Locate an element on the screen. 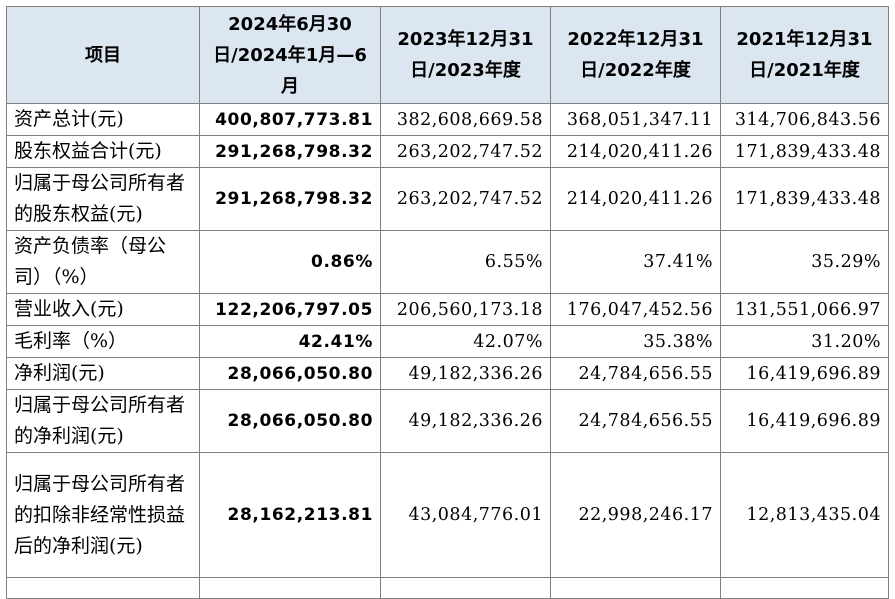 The height and width of the screenshot is (599, 895). value-2022: 37.41% is located at coordinates (635, 262).